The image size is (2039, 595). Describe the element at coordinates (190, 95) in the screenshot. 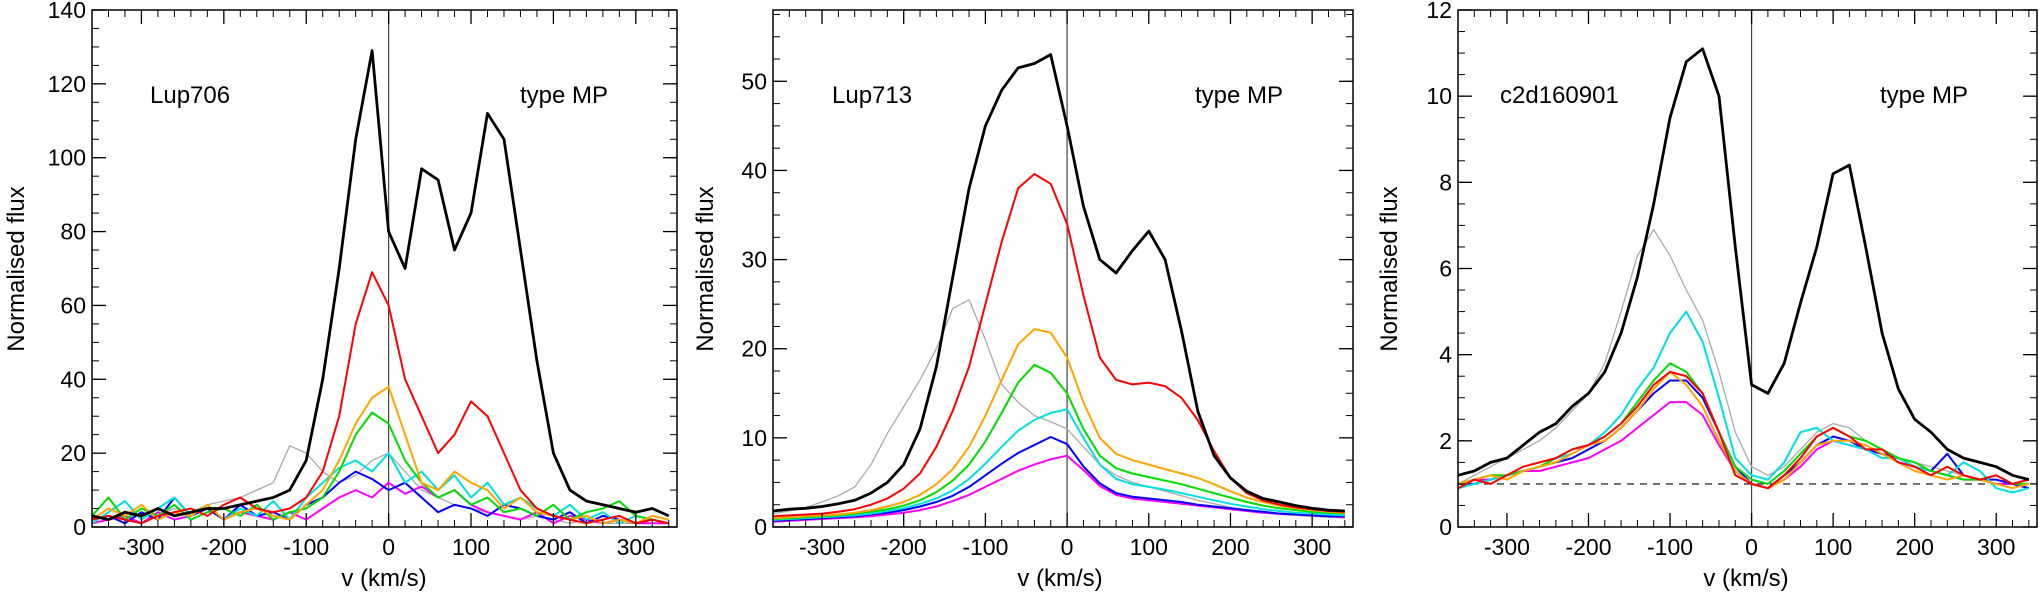

I see `panel-label: Lup706` at that location.